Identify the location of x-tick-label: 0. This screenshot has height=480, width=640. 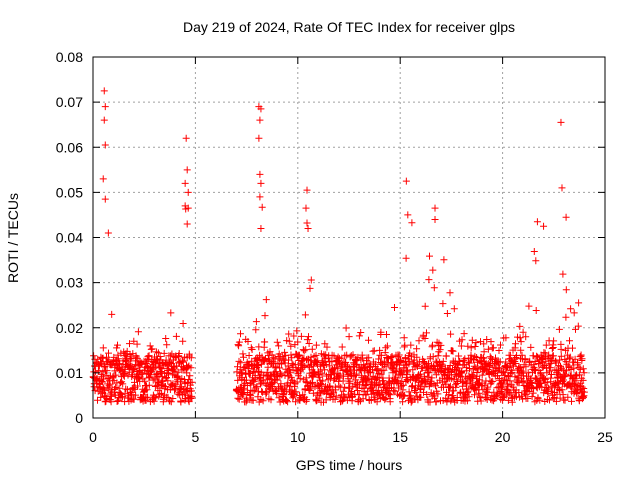
(93, 437).